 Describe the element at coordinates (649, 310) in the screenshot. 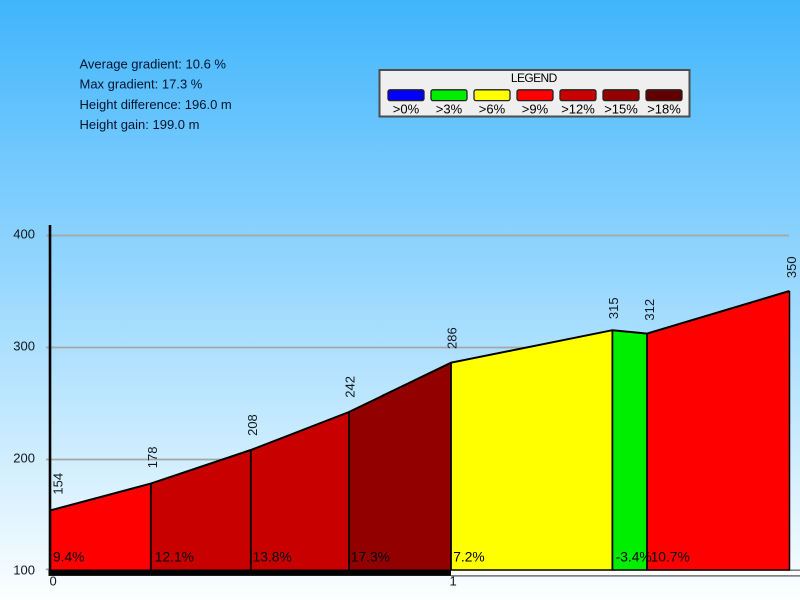

I see `svg-text: 312` at that location.